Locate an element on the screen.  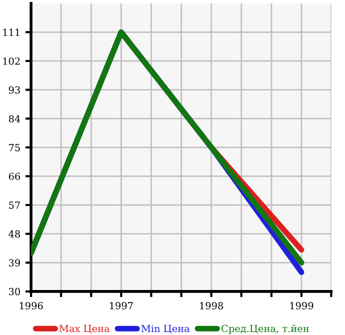
x-tick-label: 1999 is located at coordinates (302, 306).